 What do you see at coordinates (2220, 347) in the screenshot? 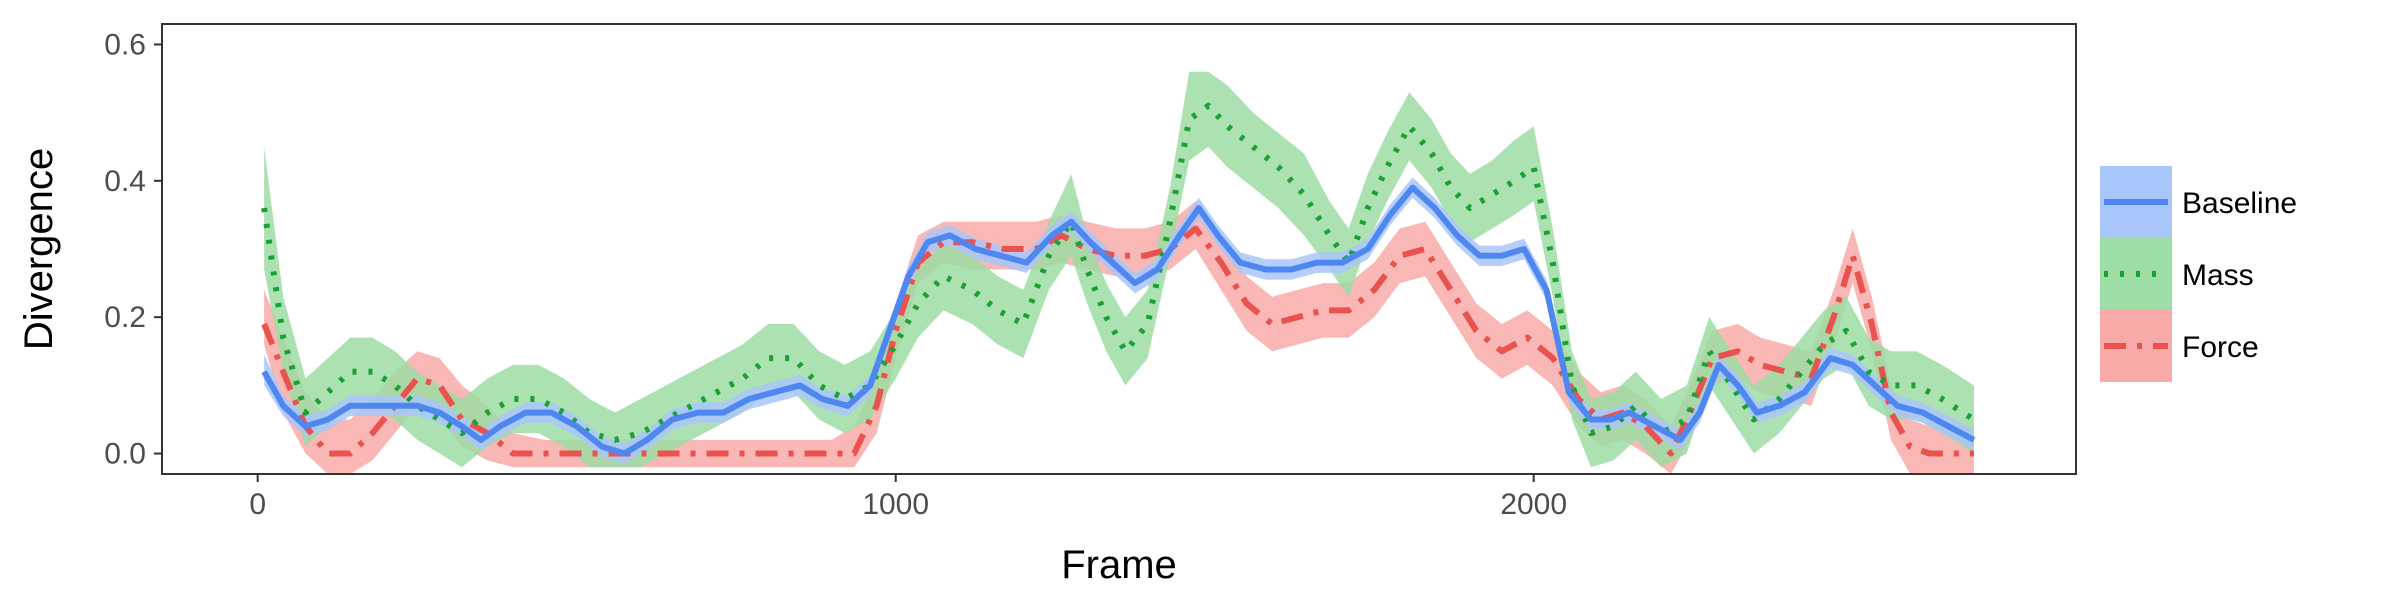
I see `legend-label-force: Force` at bounding box center [2220, 347].